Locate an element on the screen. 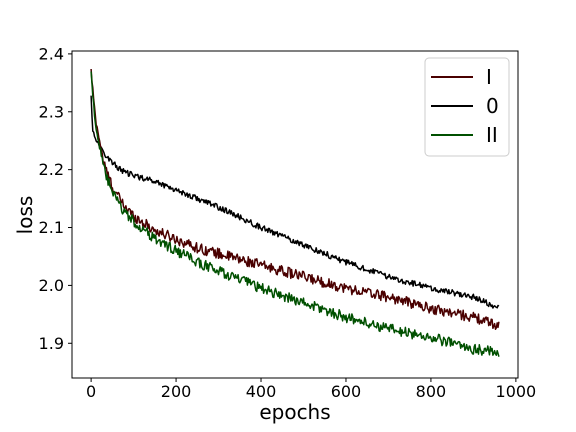 The image size is (576, 432). legend-label-0: 0 is located at coordinates (492, 106).